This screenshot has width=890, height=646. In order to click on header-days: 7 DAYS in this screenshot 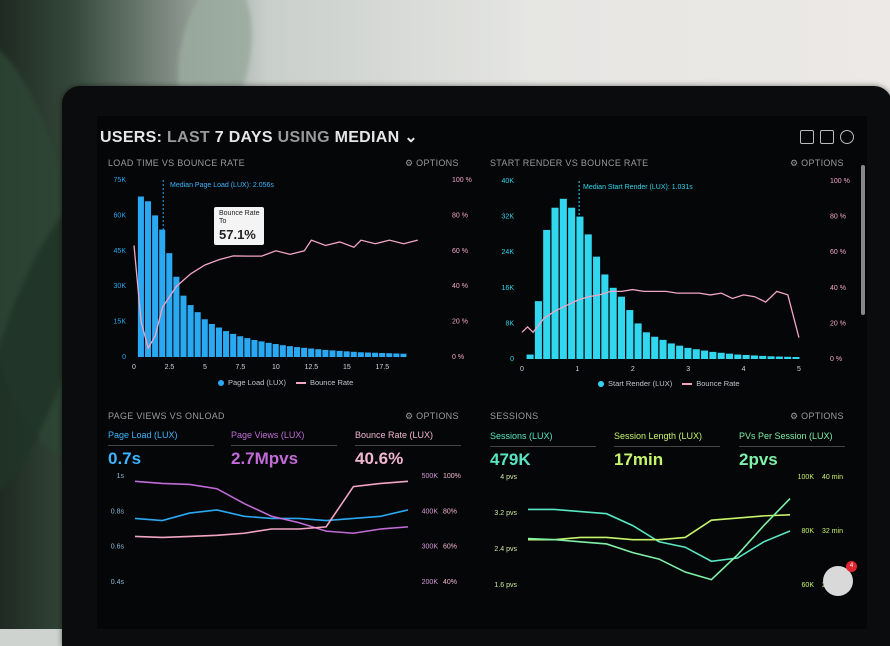, I will do `click(243, 137)`.